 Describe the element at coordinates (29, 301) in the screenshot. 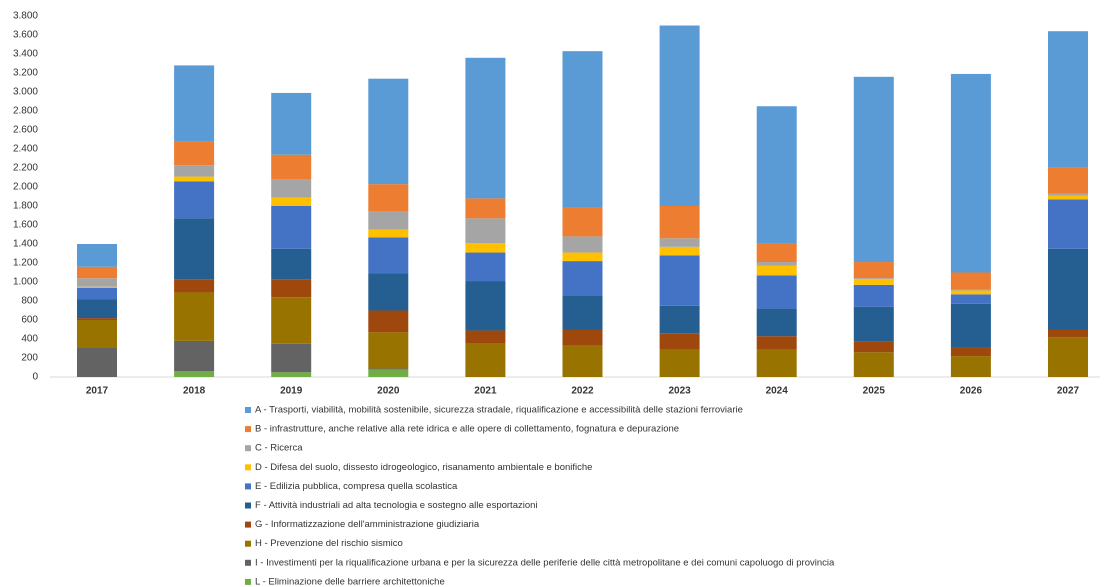

I see `y-tick-label: 800` at that location.